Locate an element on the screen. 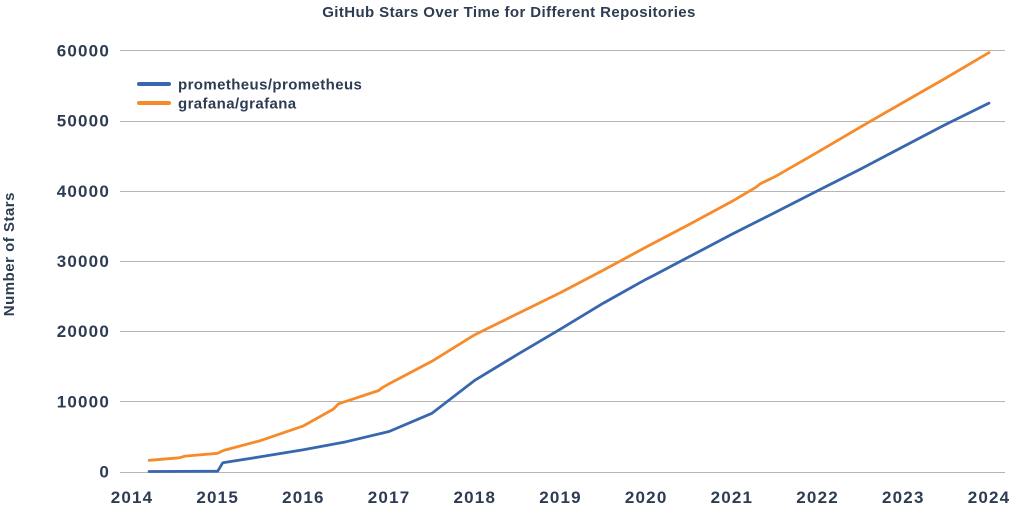 The image size is (1018, 517). y-tick-label: 40000 is located at coordinates (83, 191).